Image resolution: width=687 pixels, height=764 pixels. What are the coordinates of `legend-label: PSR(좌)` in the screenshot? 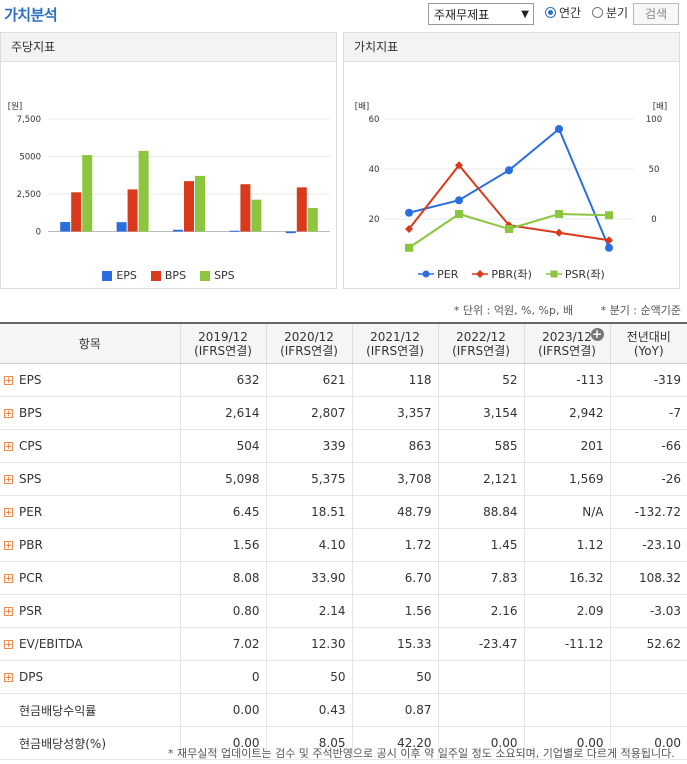 It's located at (584, 274).